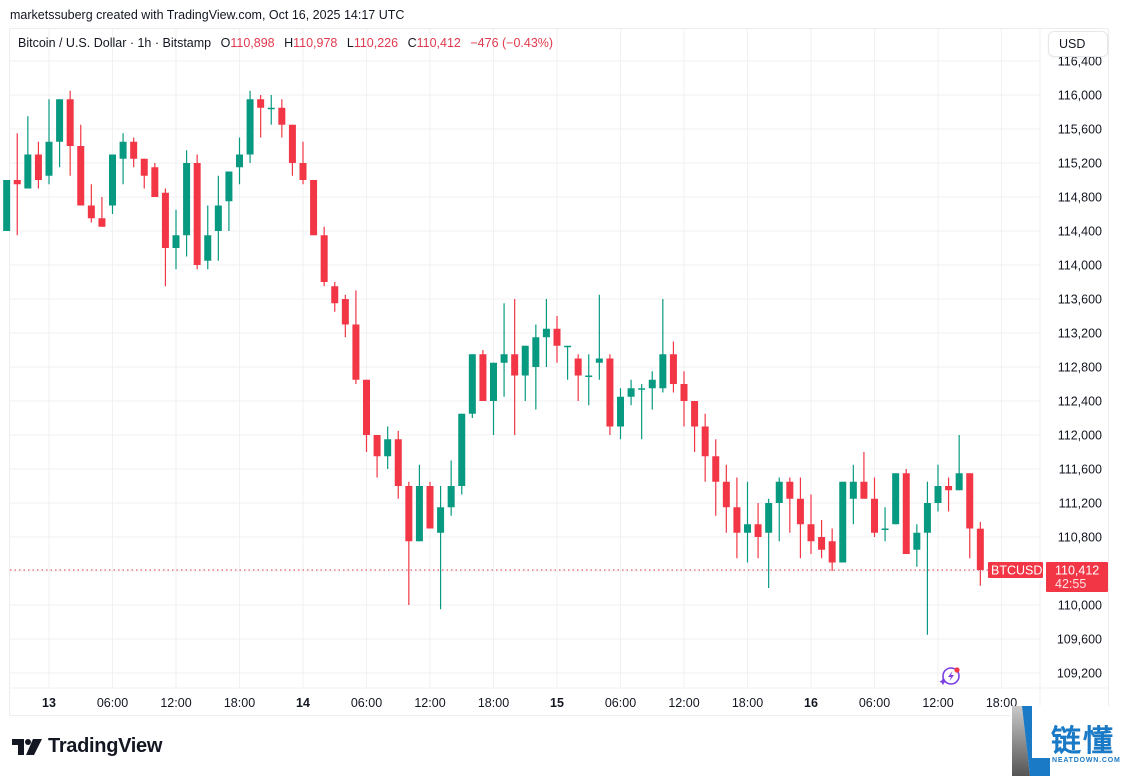  I want to click on time-tick-label: 14, so click(303, 703).